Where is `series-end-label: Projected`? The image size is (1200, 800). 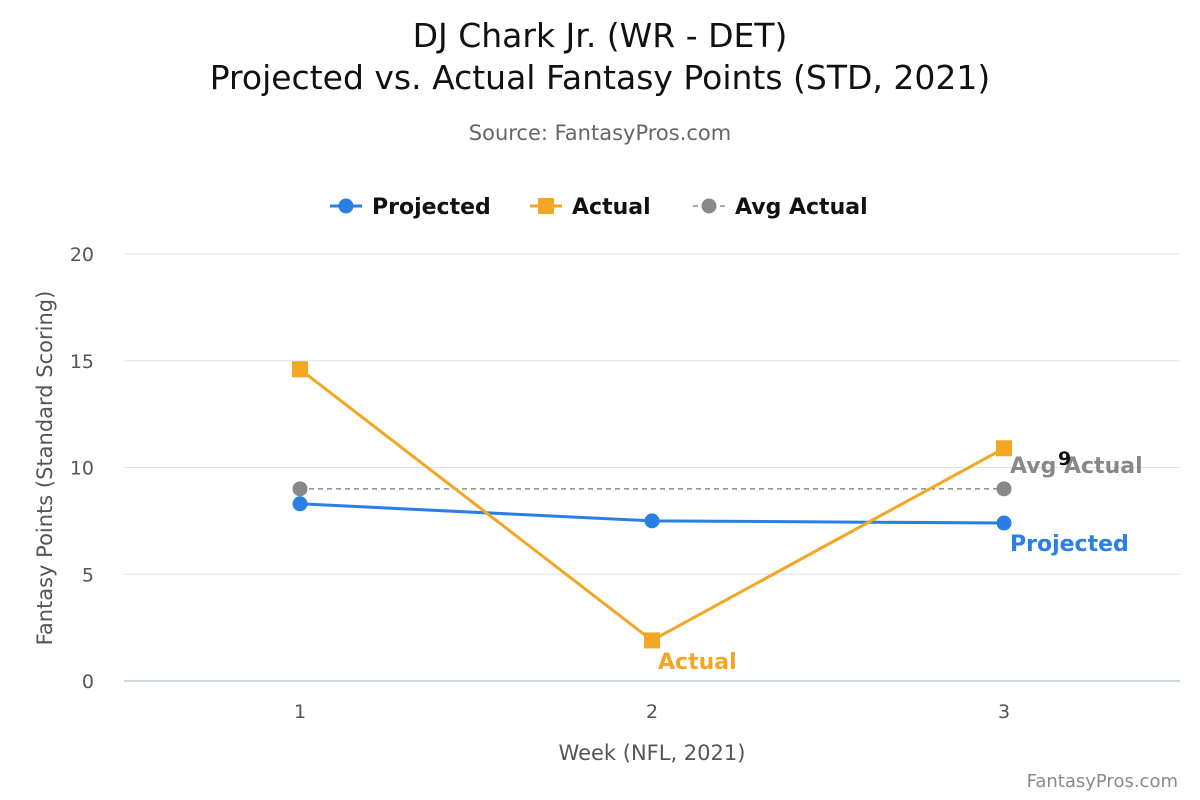 series-end-label: Projected is located at coordinates (1069, 544).